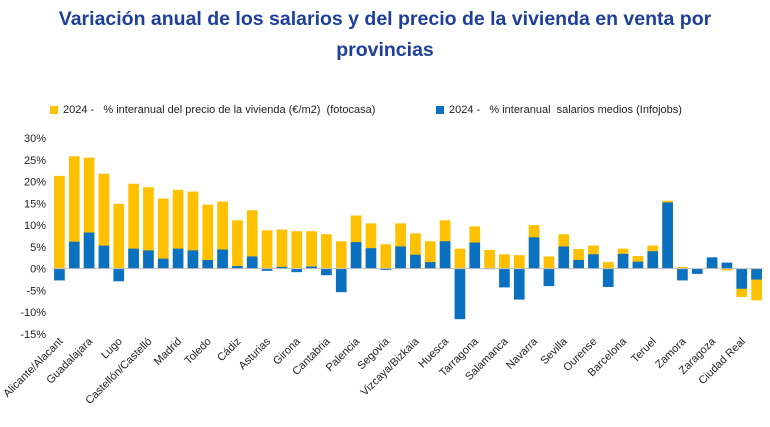 The image size is (770, 427). I want to click on x-tick-label: Navarra, so click(522, 353).